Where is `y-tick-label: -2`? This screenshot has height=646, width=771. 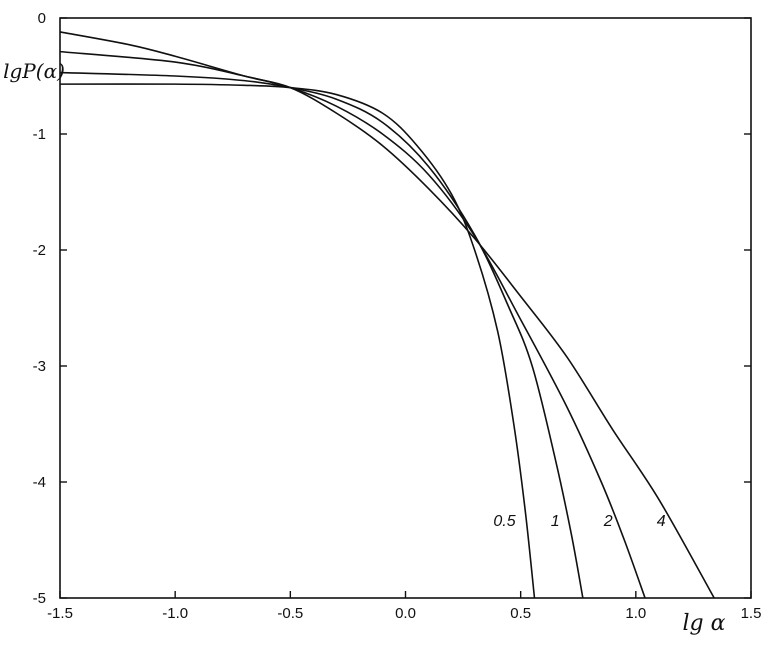 y-tick-label: -2 is located at coordinates (39, 250).